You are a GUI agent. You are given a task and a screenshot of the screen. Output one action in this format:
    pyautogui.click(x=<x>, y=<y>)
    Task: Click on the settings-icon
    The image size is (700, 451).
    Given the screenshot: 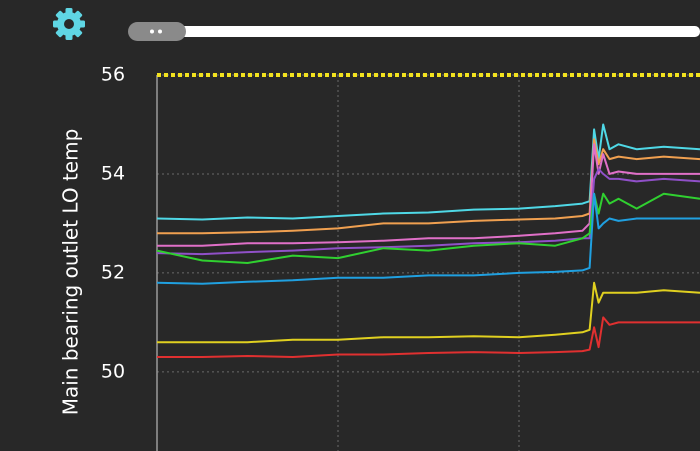 What is the action you would take?
    pyautogui.click(x=69, y=24)
    